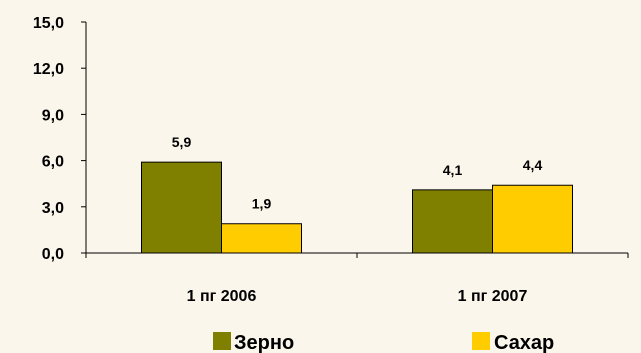 The width and height of the screenshot is (641, 353). Describe the element at coordinates (524, 342) in the screenshot. I see `legend-label: Сахар` at that location.